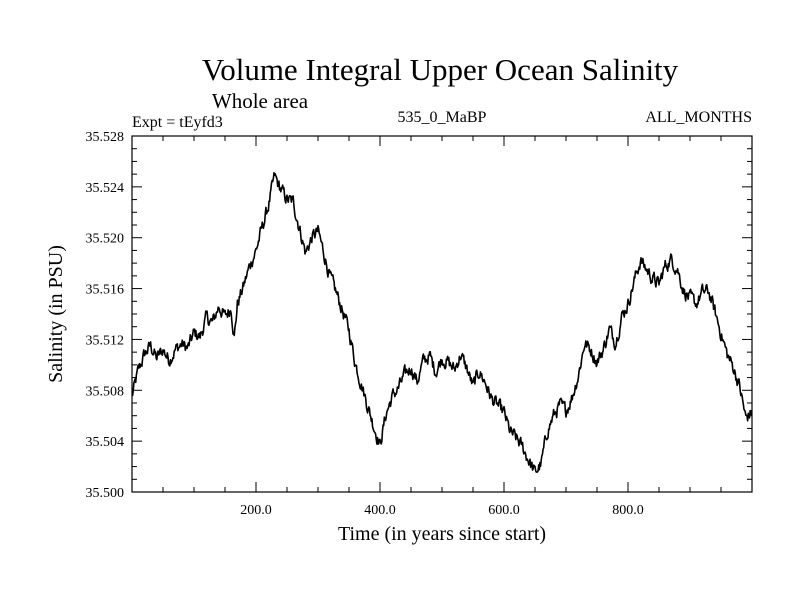 The height and width of the screenshot is (600, 800). I want to click on y-tick-label: 35.520, so click(105, 239).